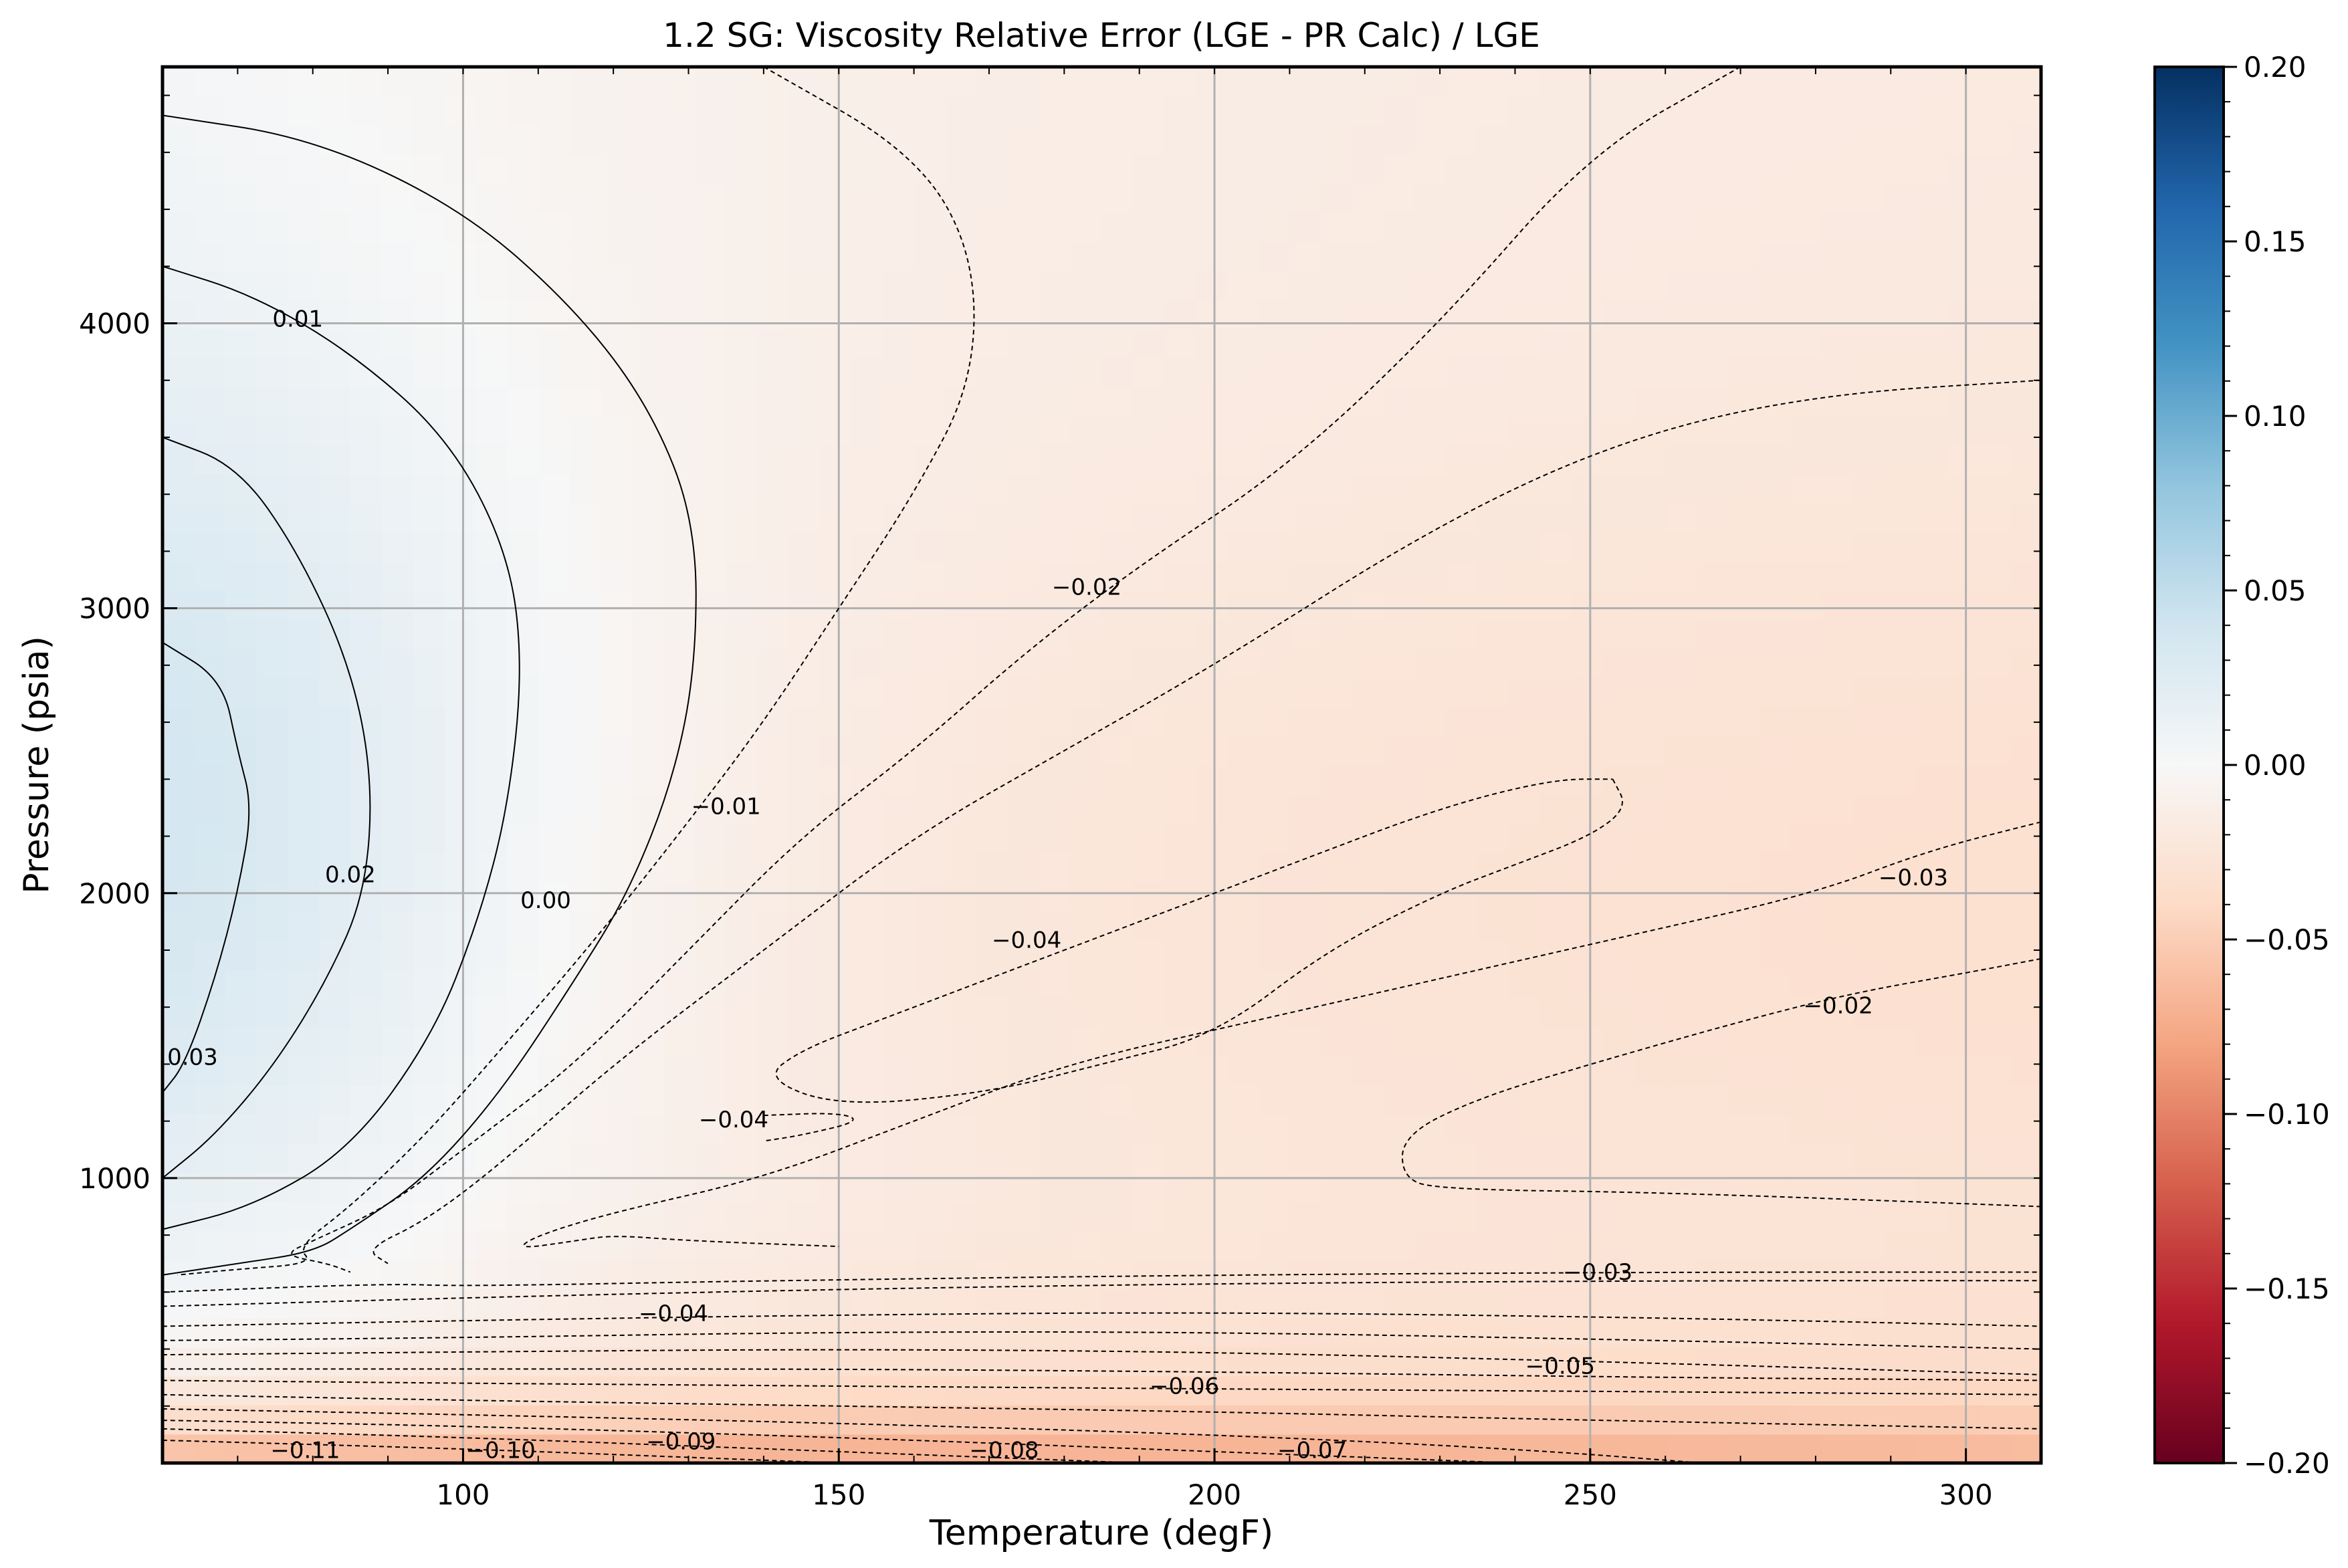 The height and width of the screenshot is (1568, 2348). I want to click on contour-line, so click(267, 808).